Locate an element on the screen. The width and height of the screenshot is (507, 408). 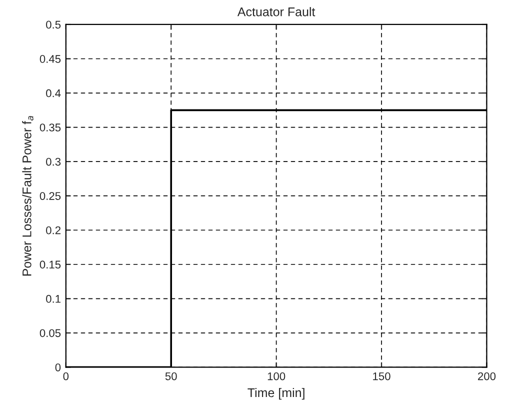
y-tick-label: 0.3 is located at coordinates (53, 162).